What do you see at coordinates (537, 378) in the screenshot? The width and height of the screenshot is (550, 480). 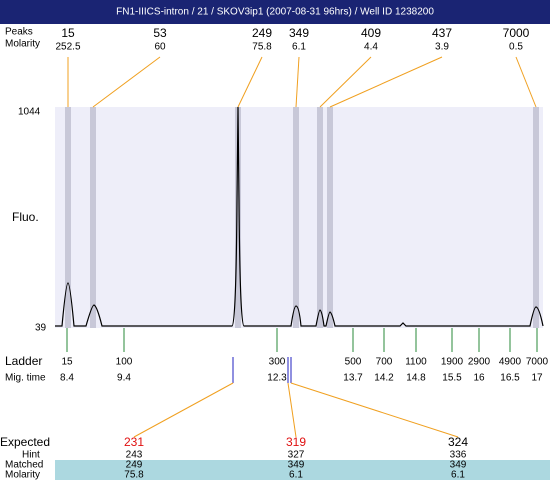 I see `ladder-time: 17` at bounding box center [537, 378].